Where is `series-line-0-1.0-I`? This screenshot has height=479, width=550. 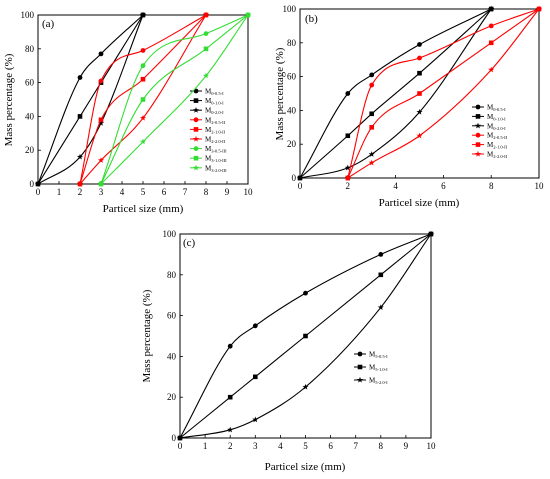
series-line-0-1.0-I is located at coordinates (90, 99).